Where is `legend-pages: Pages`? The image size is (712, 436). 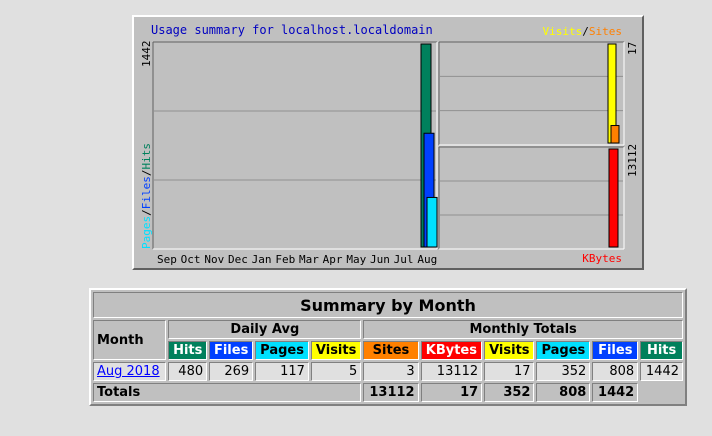
legend-pages: Pages is located at coordinates (146, 232).